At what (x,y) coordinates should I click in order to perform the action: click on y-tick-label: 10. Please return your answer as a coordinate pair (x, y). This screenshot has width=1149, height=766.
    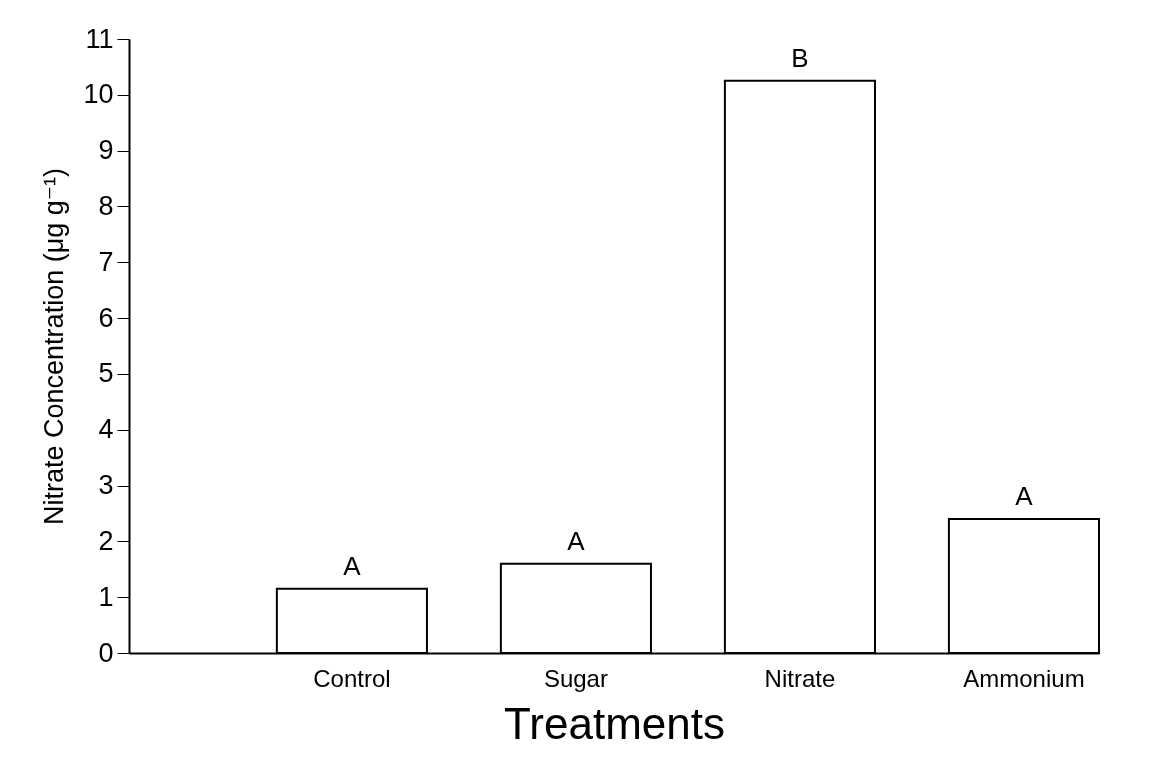
    Looking at the image, I should click on (98, 94).